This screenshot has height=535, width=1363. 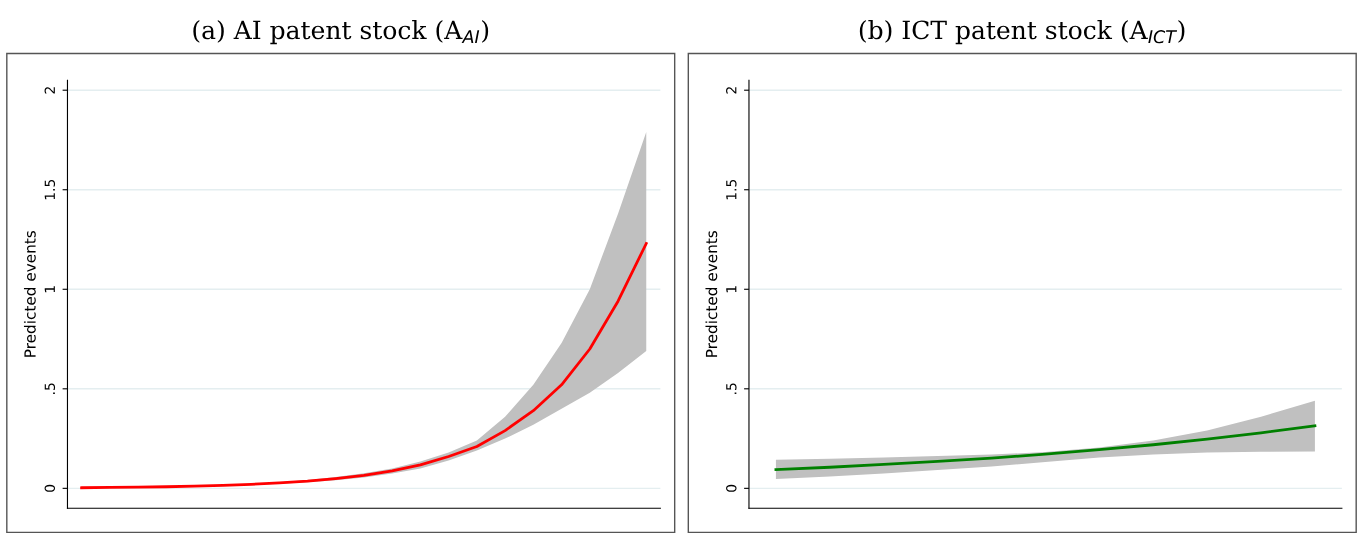 What do you see at coordinates (1045, 448) in the screenshot?
I see `line-series` at bounding box center [1045, 448].